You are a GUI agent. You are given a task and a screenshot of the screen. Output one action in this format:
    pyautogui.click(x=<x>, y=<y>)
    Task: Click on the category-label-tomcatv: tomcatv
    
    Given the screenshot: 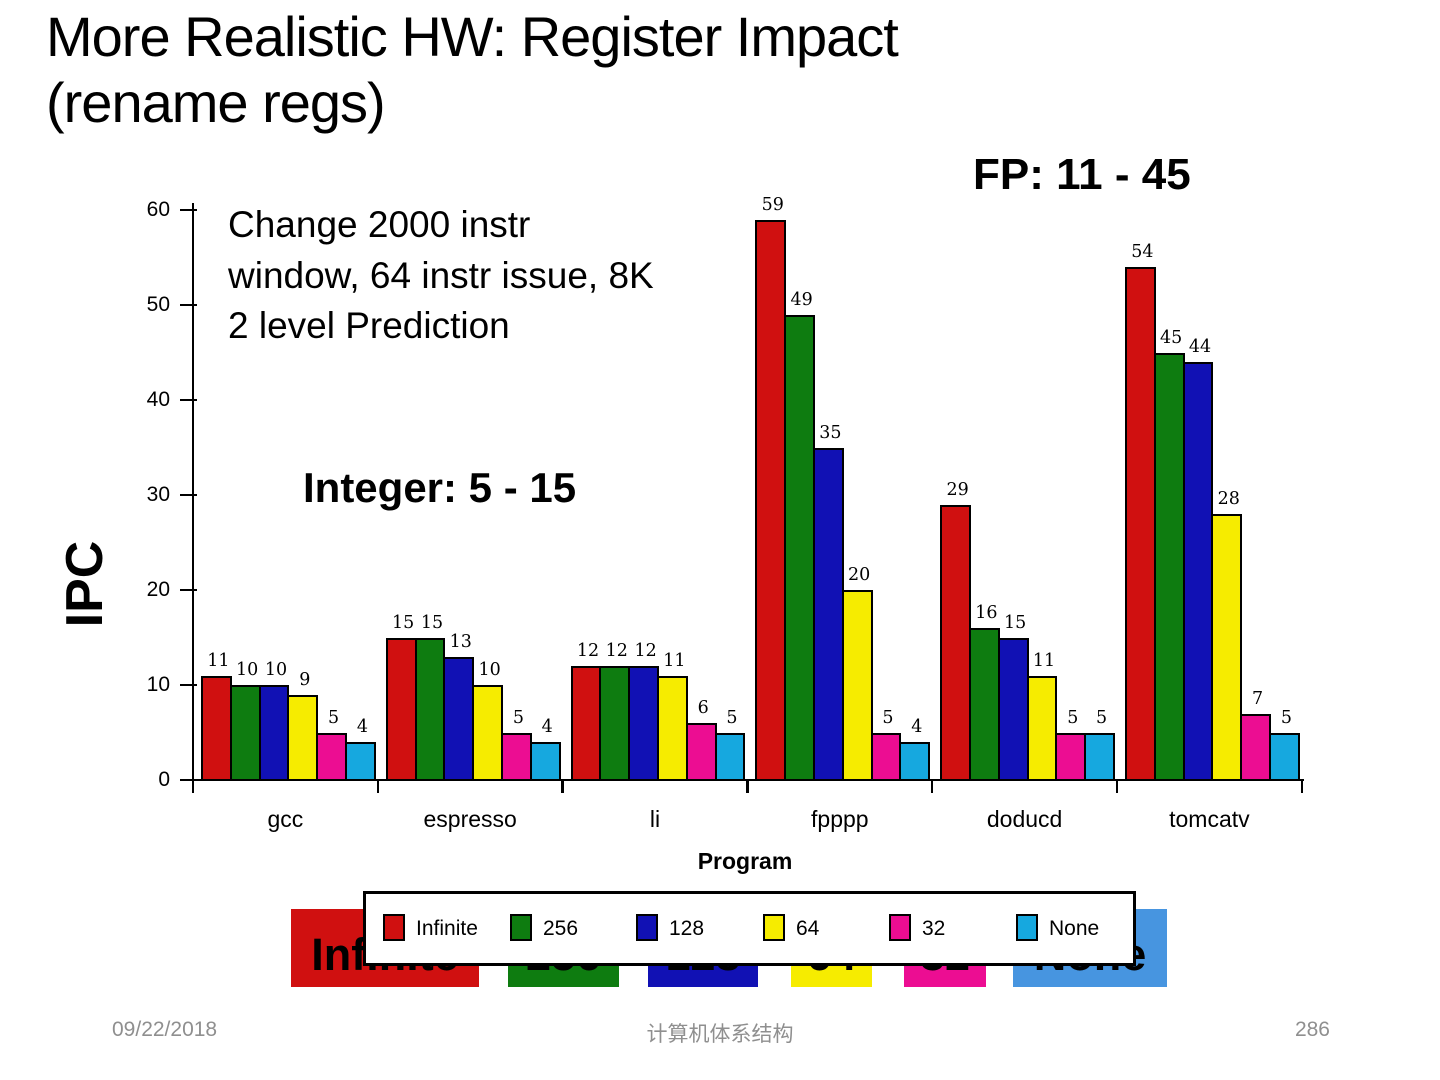 What is the action you would take?
    pyautogui.click(x=1209, y=819)
    